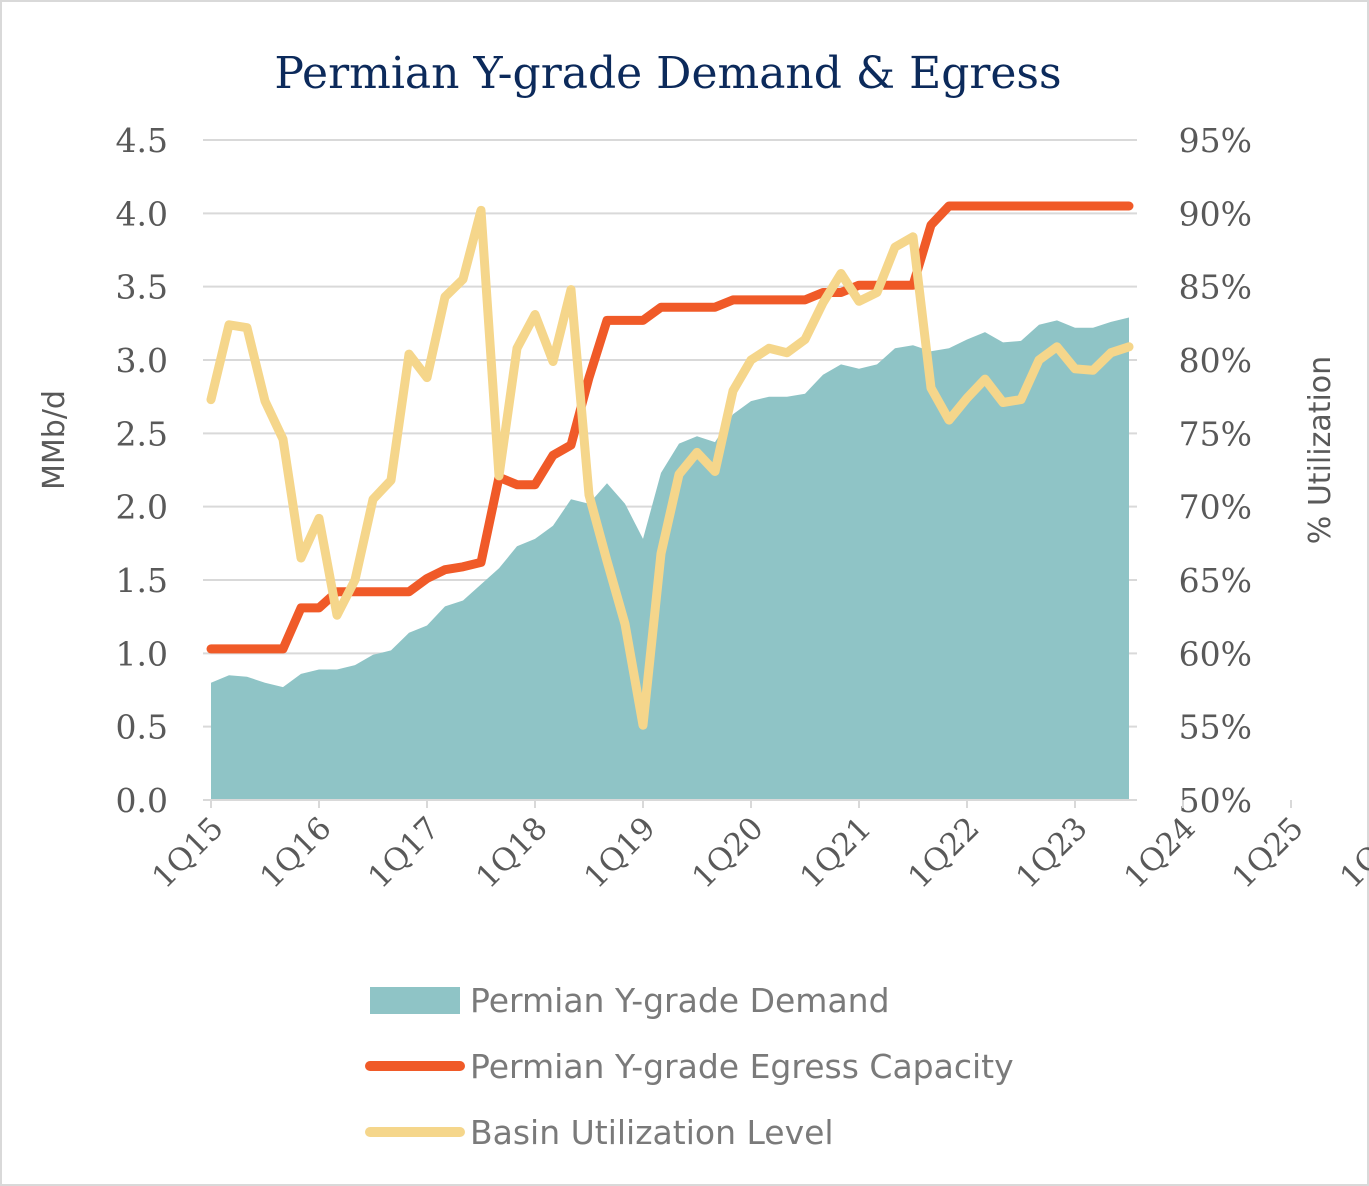  Describe the element at coordinates (1215, 433) in the screenshot. I see `right-tick-label: 75%` at that location.